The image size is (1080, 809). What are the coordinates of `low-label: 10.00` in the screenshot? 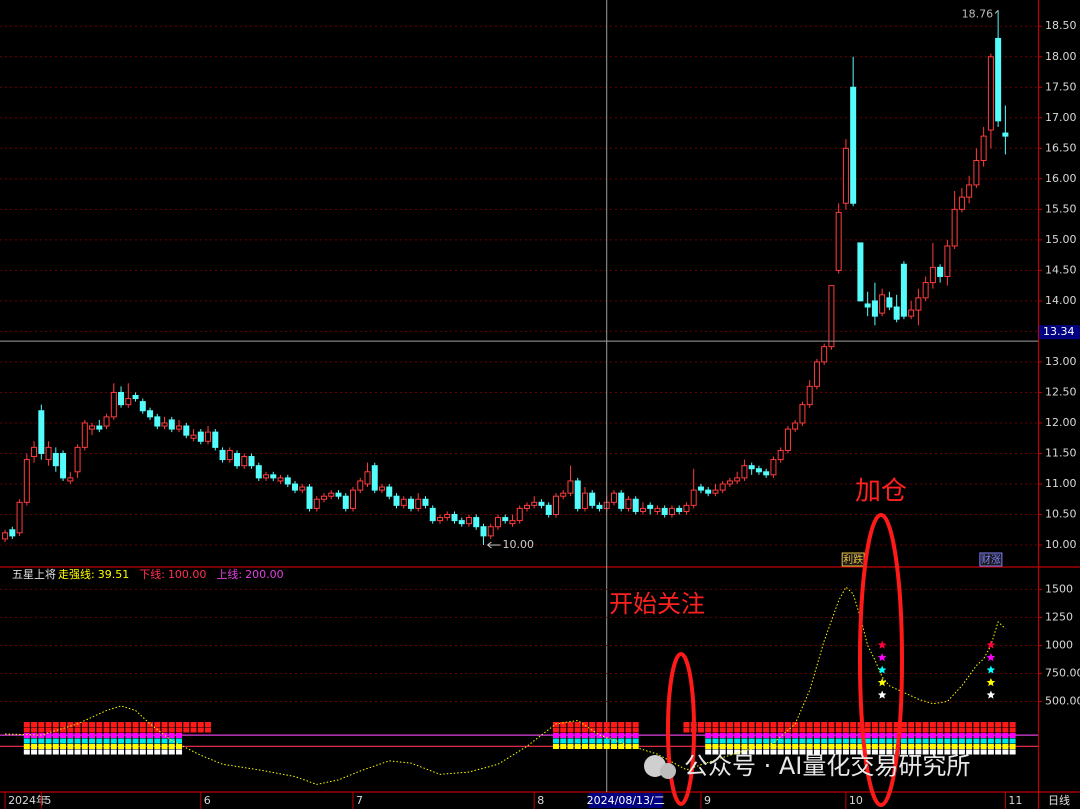 It's located at (517, 544).